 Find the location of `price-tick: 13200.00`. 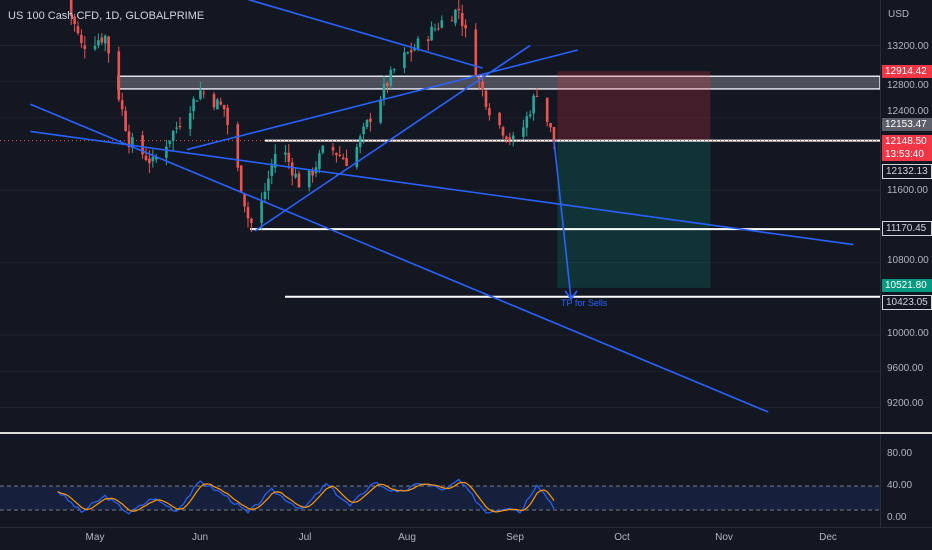

price-tick: 13200.00 is located at coordinates (908, 46).